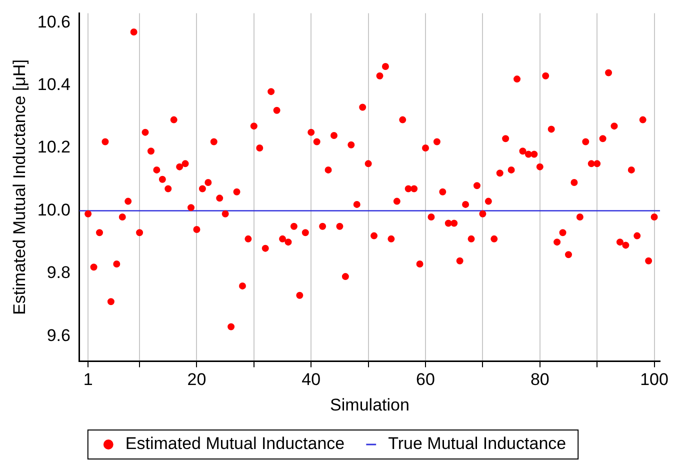 The image size is (690, 471). What do you see at coordinates (58, 272) in the screenshot?
I see `y-tick-label: 9.8` at bounding box center [58, 272].